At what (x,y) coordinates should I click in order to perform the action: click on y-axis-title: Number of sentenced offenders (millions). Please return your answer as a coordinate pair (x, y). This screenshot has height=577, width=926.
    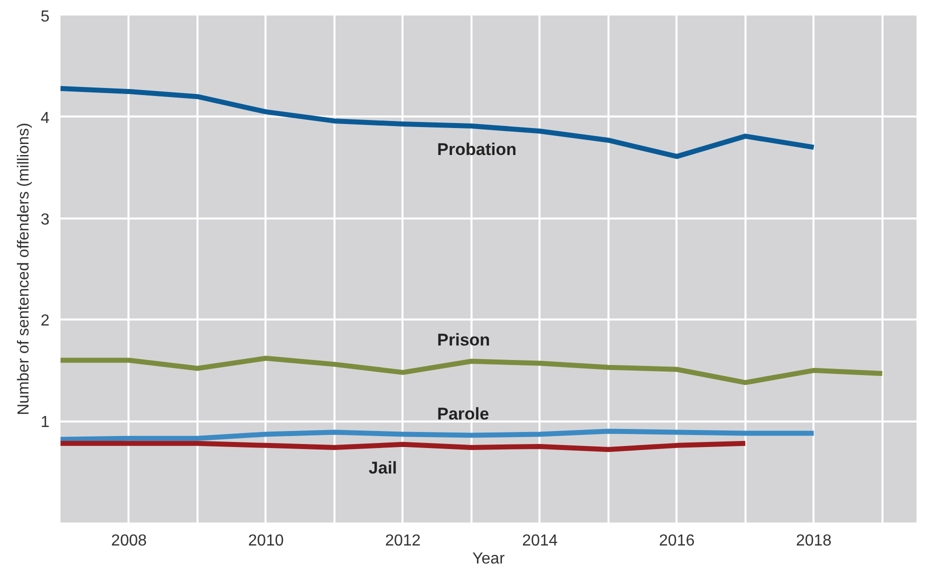
    Looking at the image, I should click on (24, 269).